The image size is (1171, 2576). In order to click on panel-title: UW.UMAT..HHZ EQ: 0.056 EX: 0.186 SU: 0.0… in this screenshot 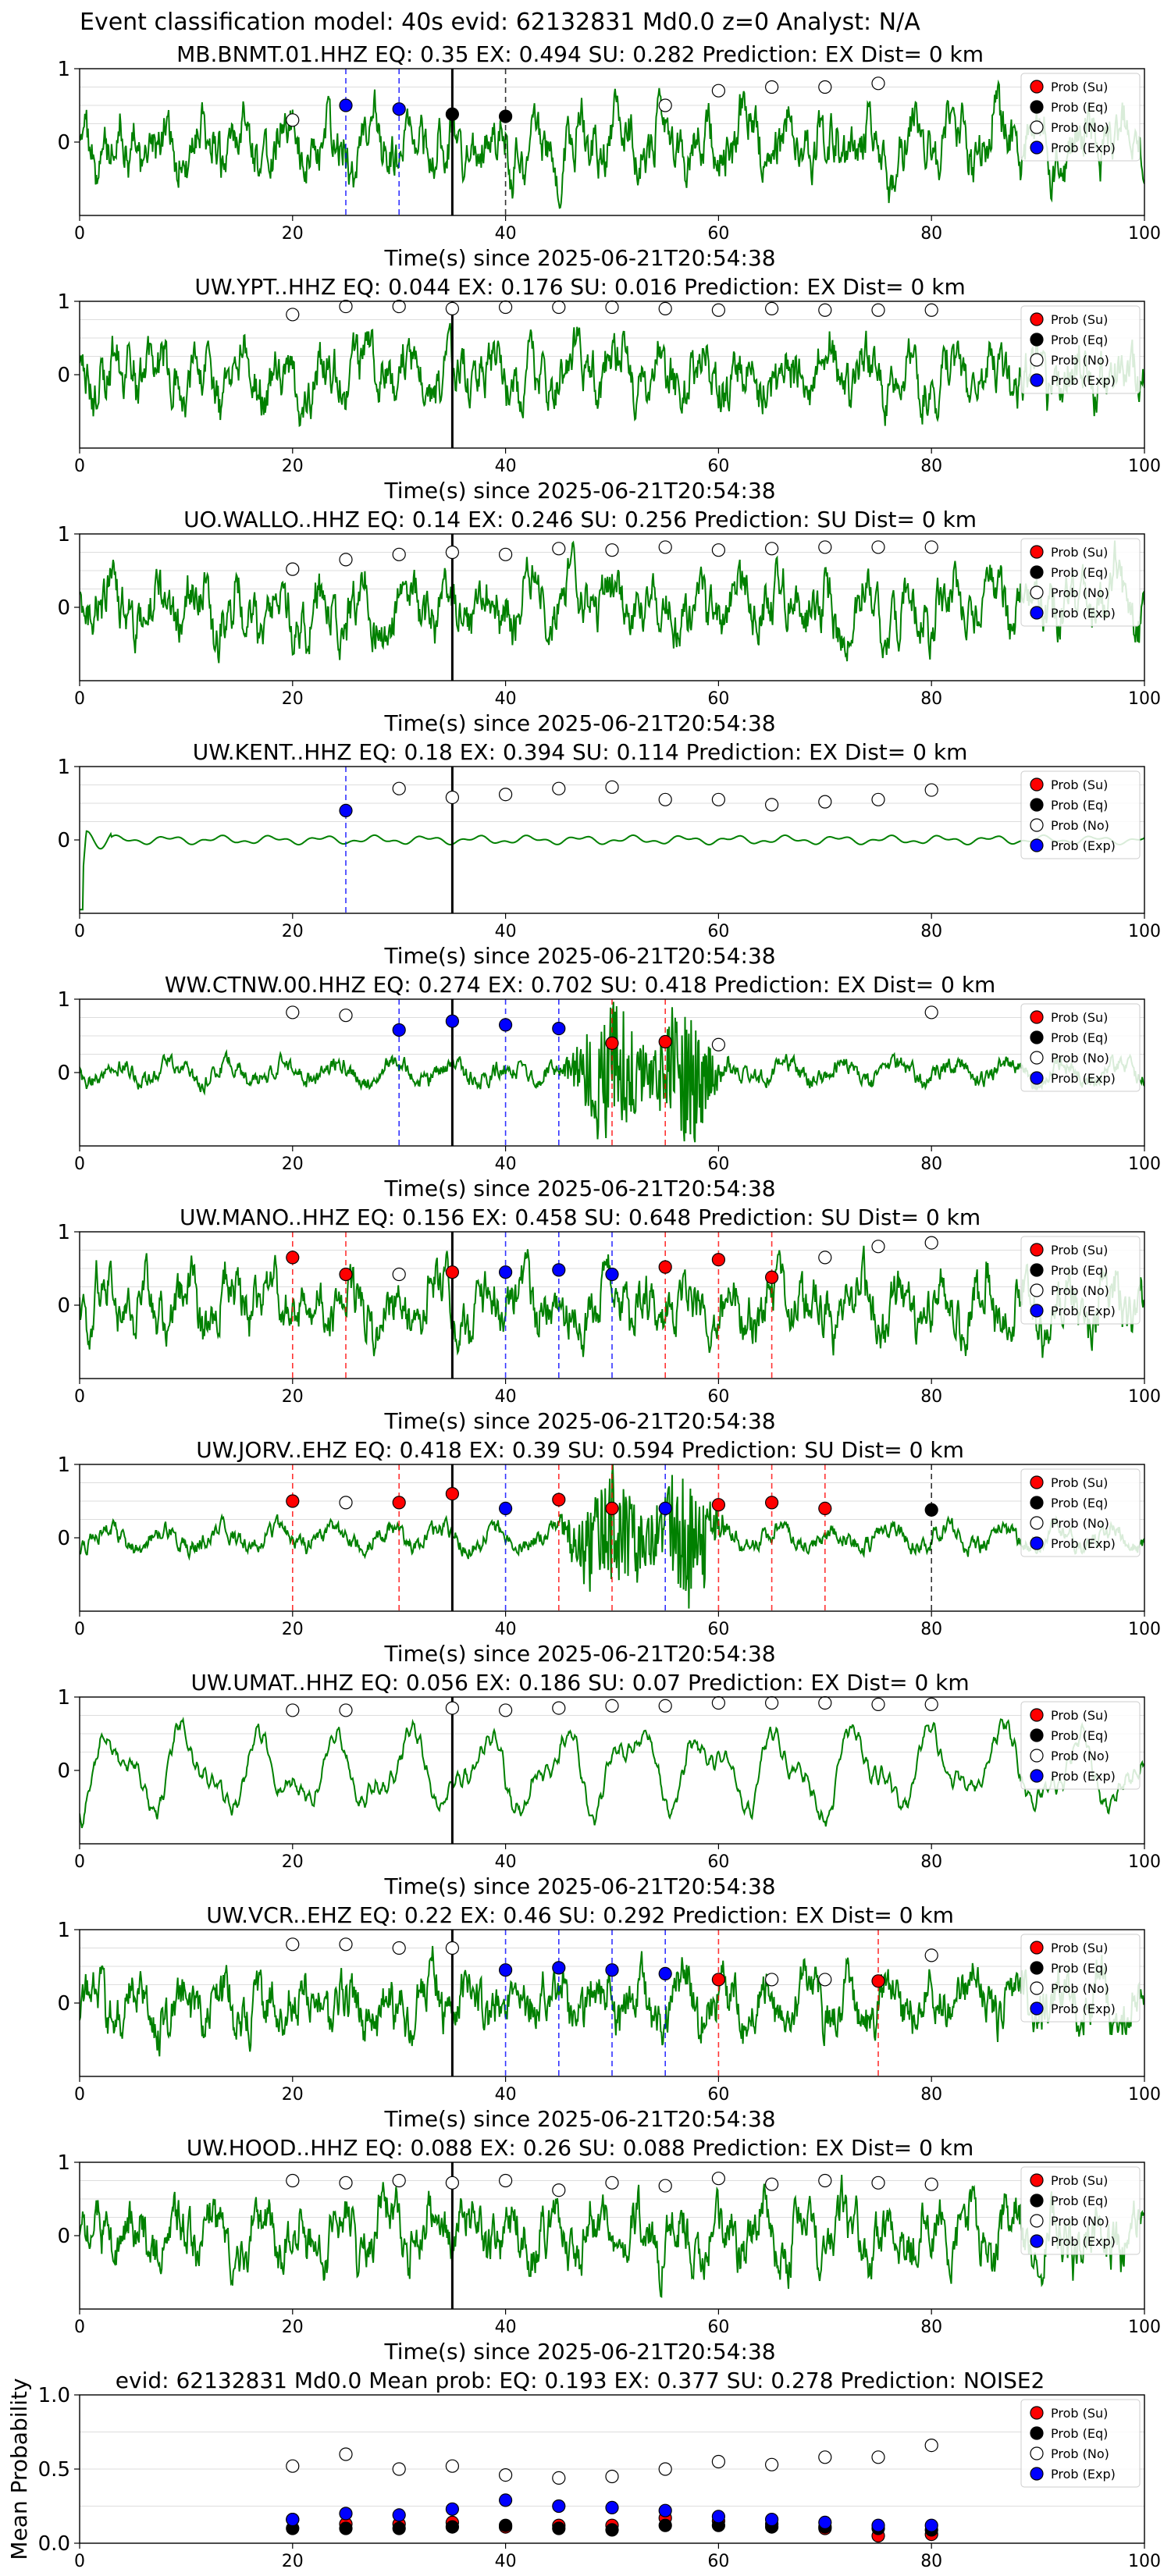, I will do `click(579, 1682)`.